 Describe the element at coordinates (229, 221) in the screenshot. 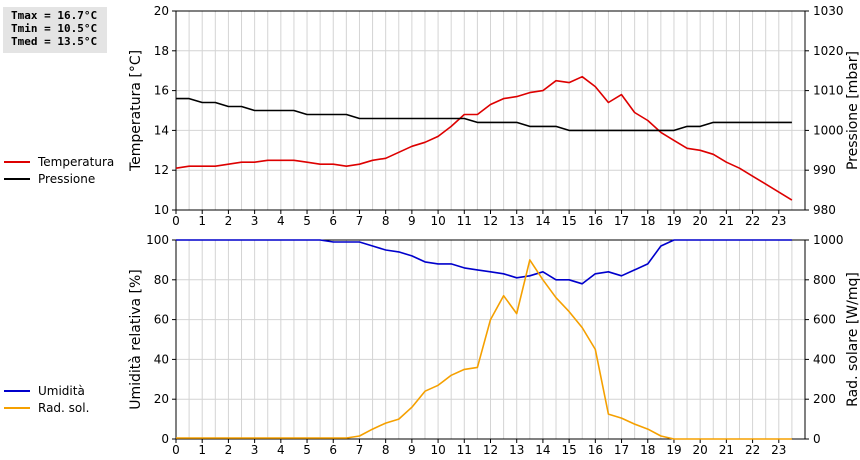

I see `top-xtick-label: 2` at that location.